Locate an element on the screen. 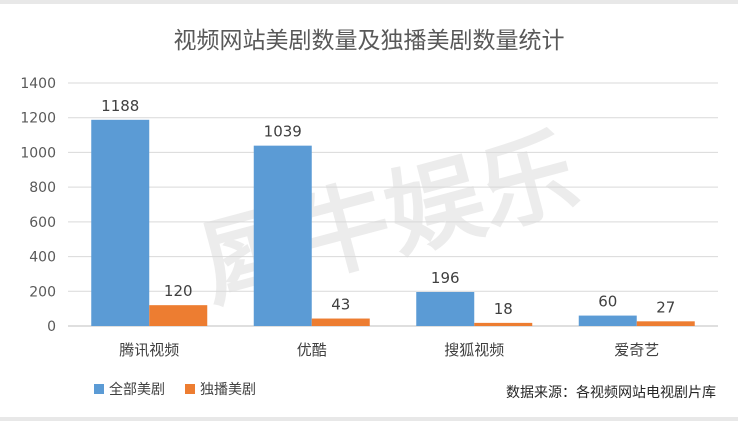  y-tick-label: 1400 is located at coordinates (38, 84).